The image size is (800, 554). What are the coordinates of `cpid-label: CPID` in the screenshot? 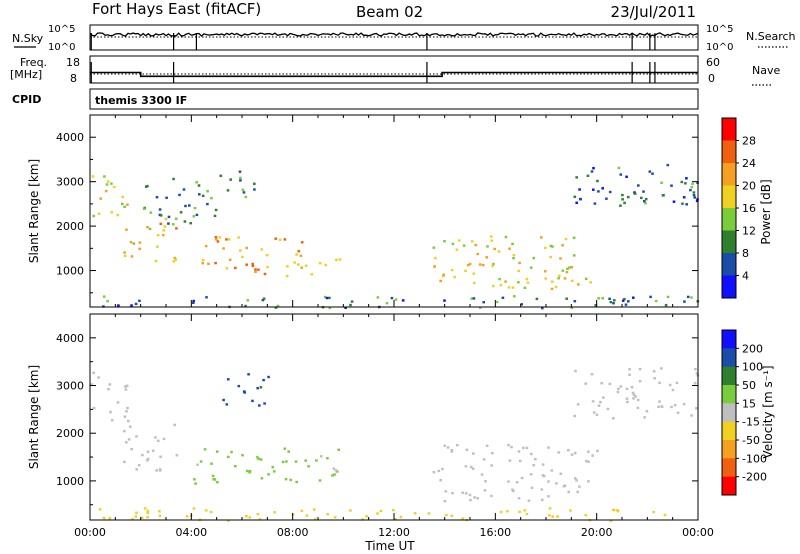 It's located at (26, 99).